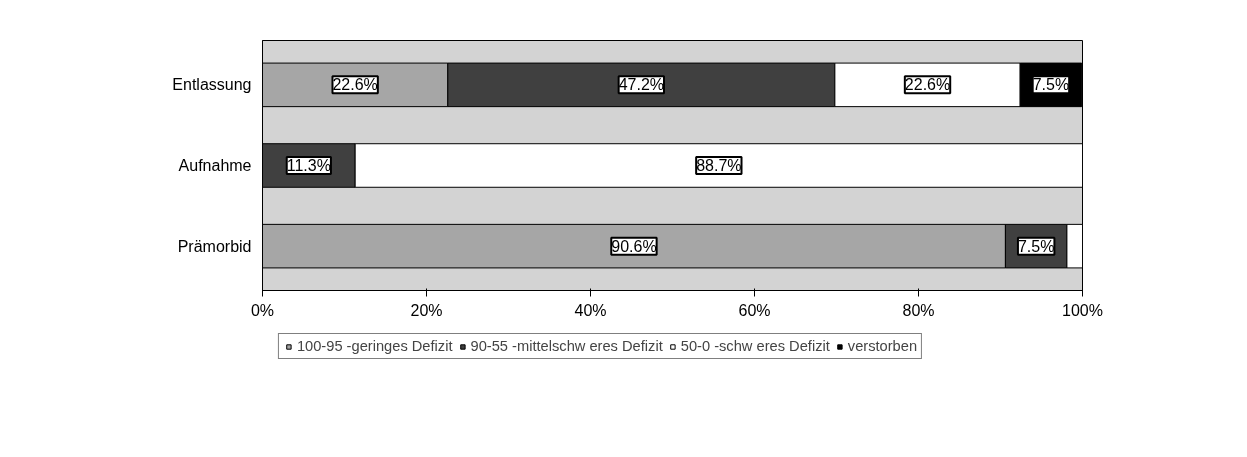 The height and width of the screenshot is (457, 1247). Describe the element at coordinates (590, 310) in the screenshot. I see `x-tick-label: 40%` at that location.